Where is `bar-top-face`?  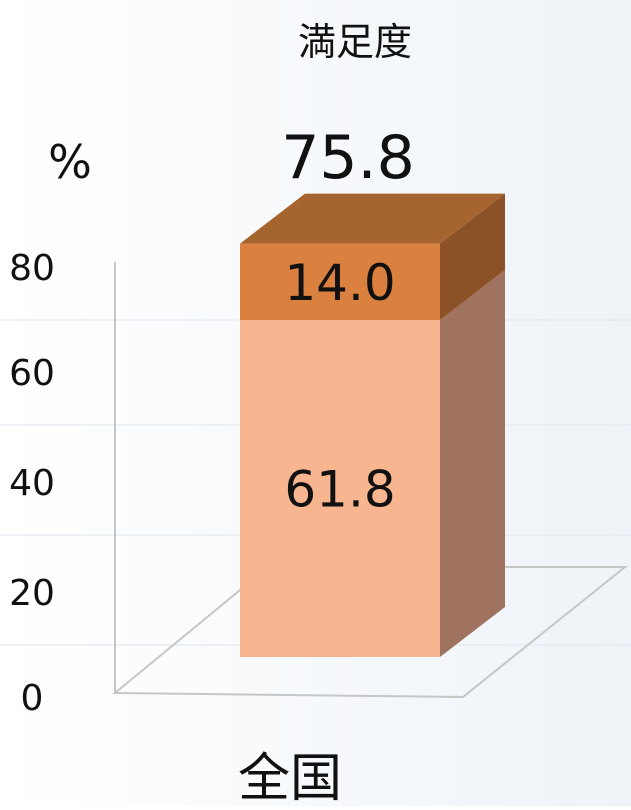
bar-top-face is located at coordinates (372, 218).